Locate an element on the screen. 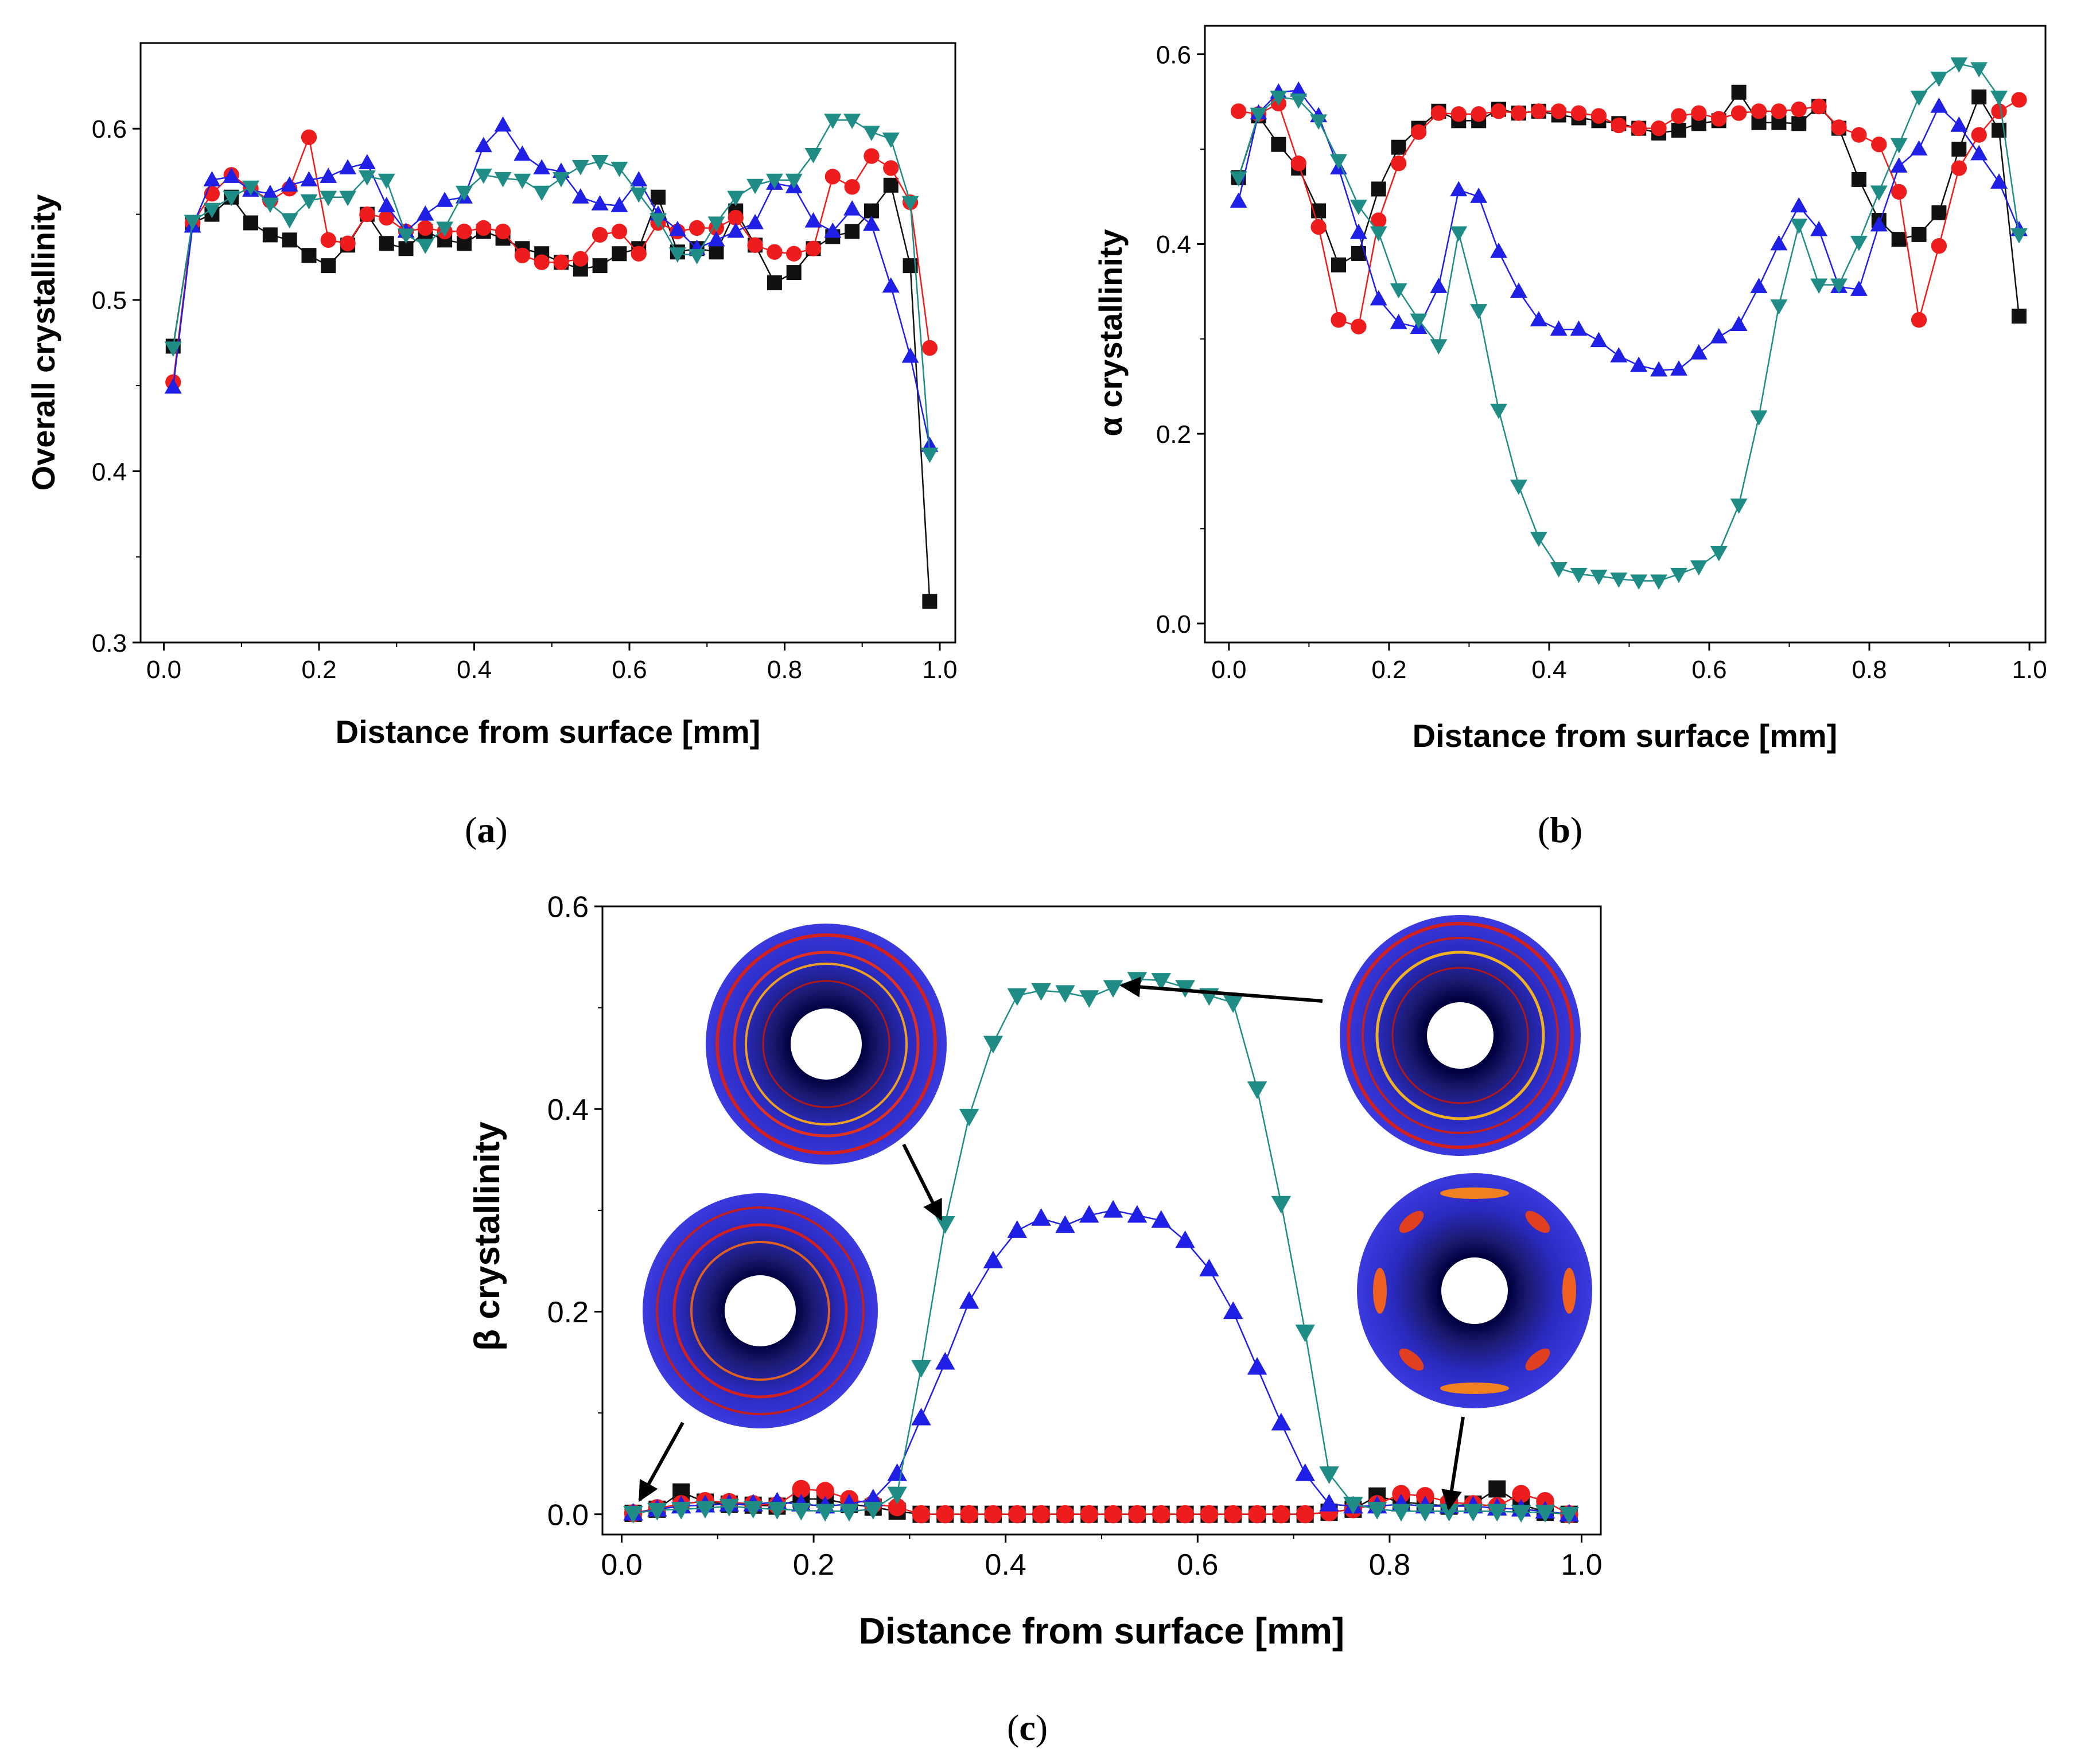  x-tick-label: 0.0 is located at coordinates (164, 670).